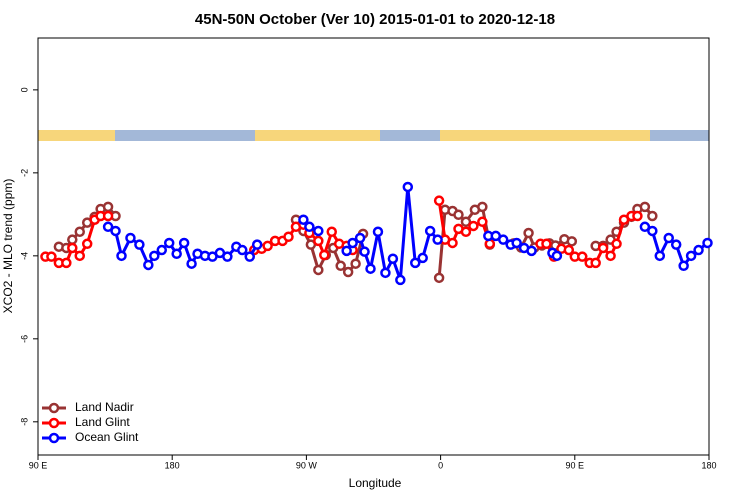  I want to click on legend-label: Land Nadir, so click(104, 407).